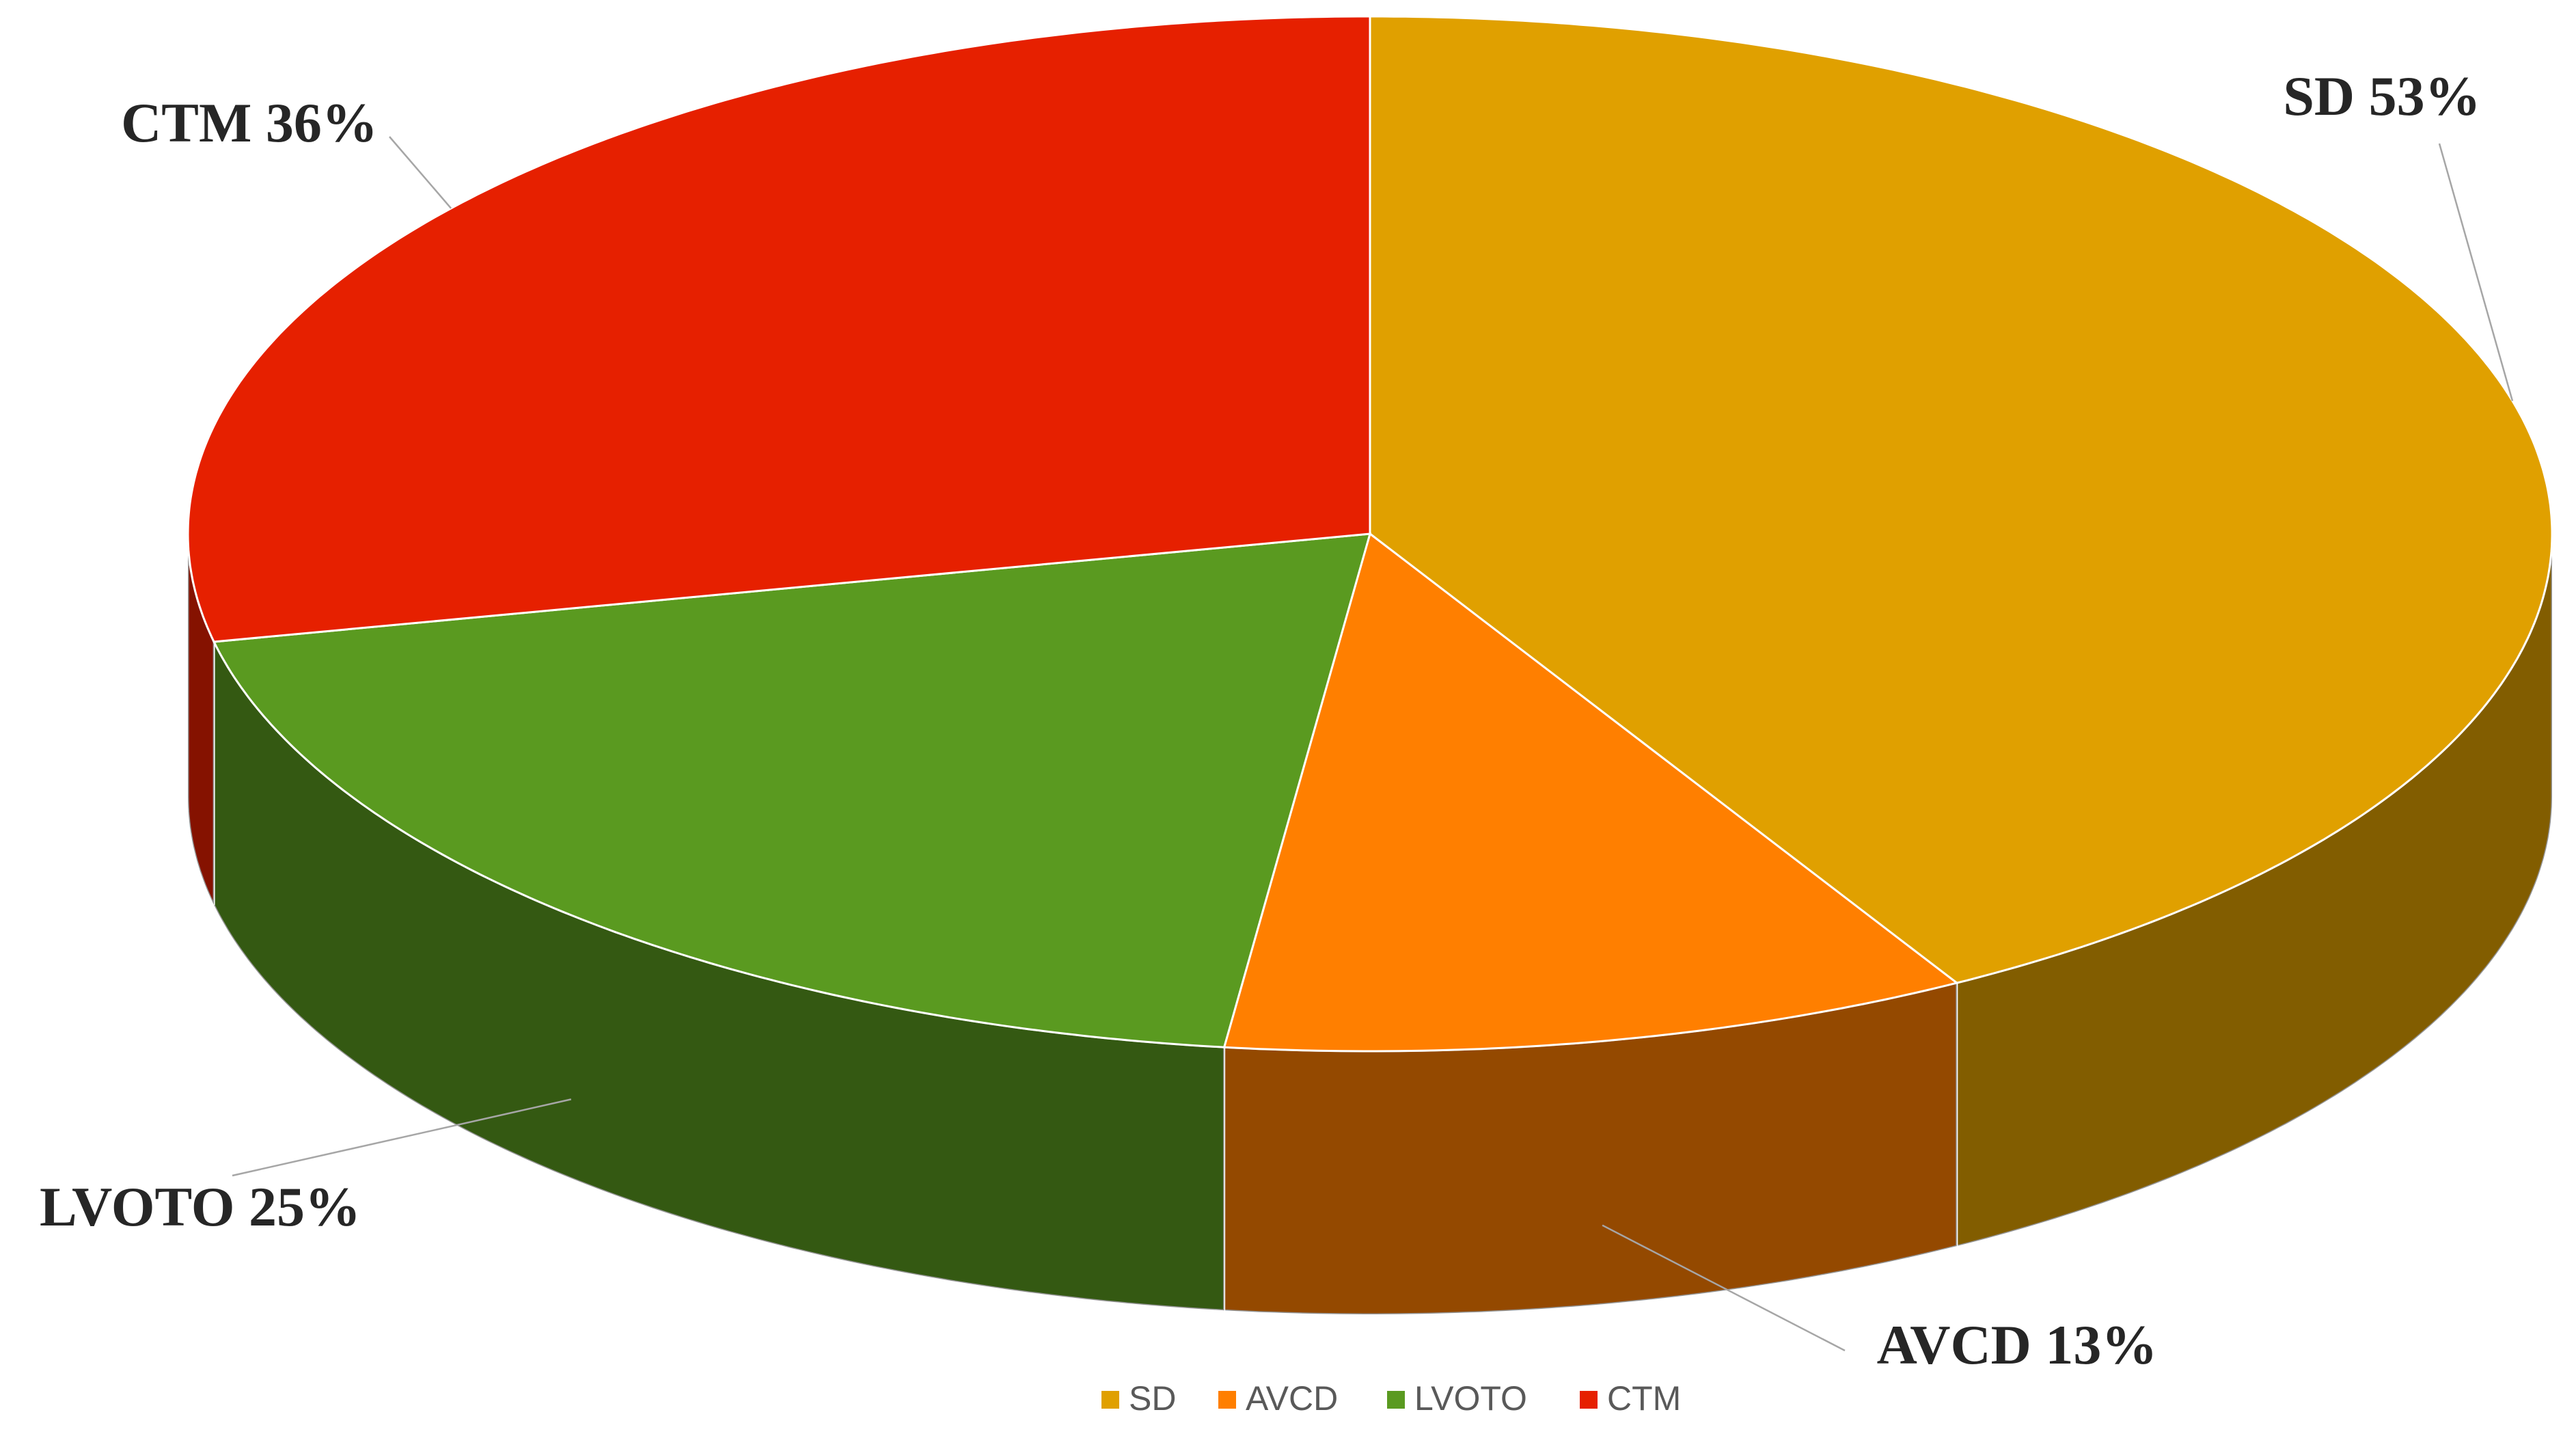 This screenshot has width=2576, height=1436. I want to click on data-label: CTM 36%, so click(249, 123).